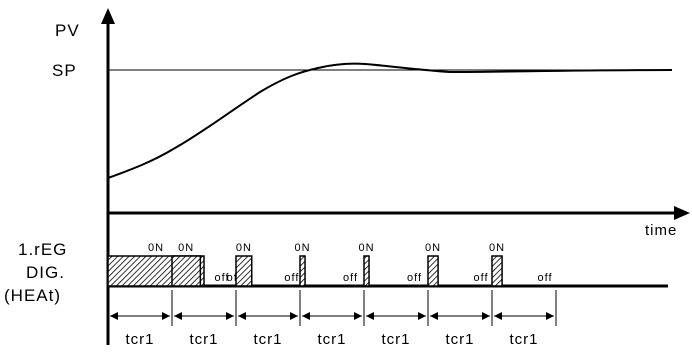 The width and height of the screenshot is (692, 352). What do you see at coordinates (221, 278) in the screenshot?
I see `off-label-1: off` at bounding box center [221, 278].